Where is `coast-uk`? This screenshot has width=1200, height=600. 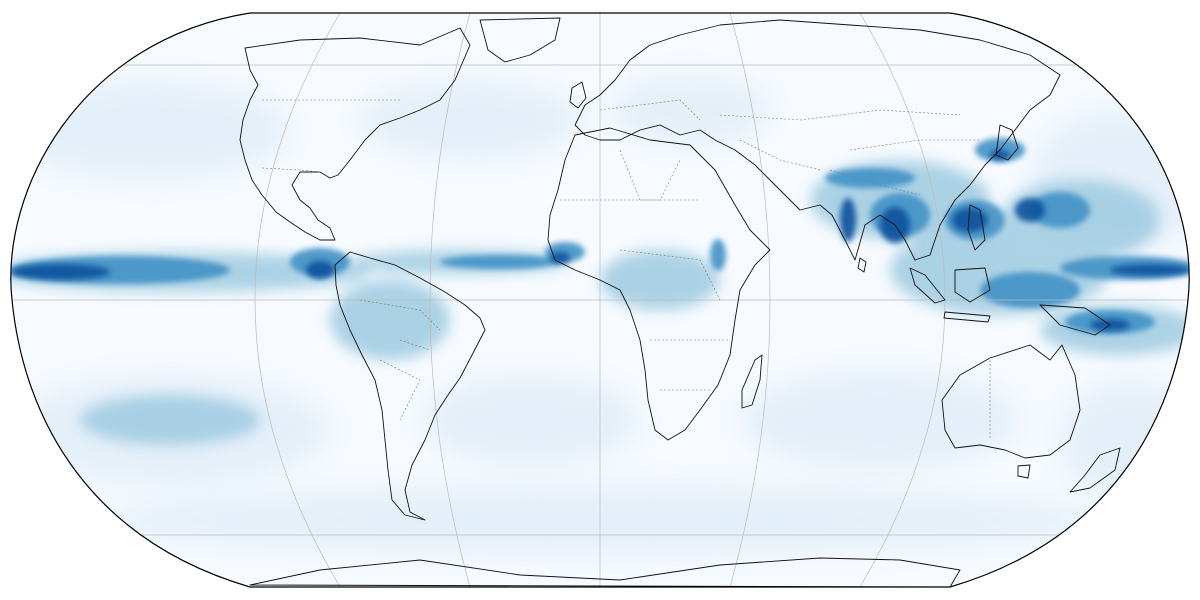 coast-uk is located at coordinates (578, 95).